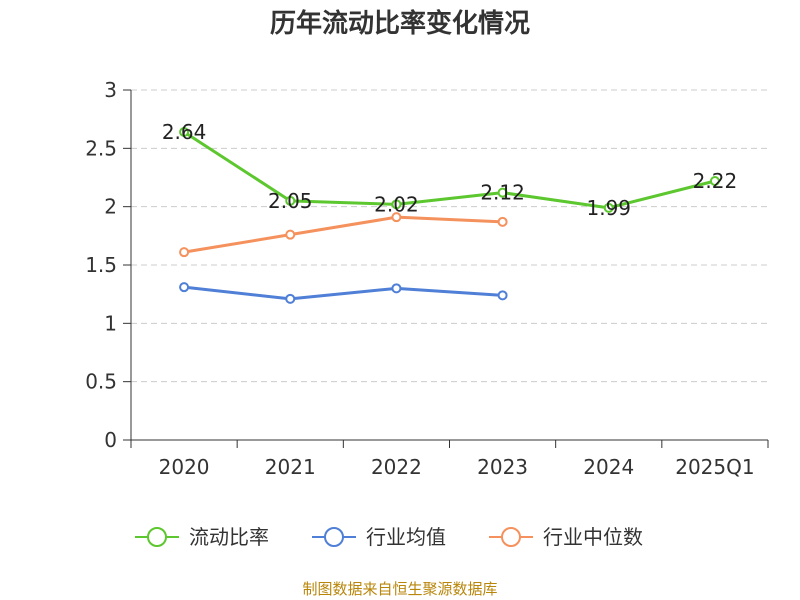 The image size is (800, 600). Describe the element at coordinates (184, 467) in the screenshot. I see `x-tick-label: 2020` at that location.